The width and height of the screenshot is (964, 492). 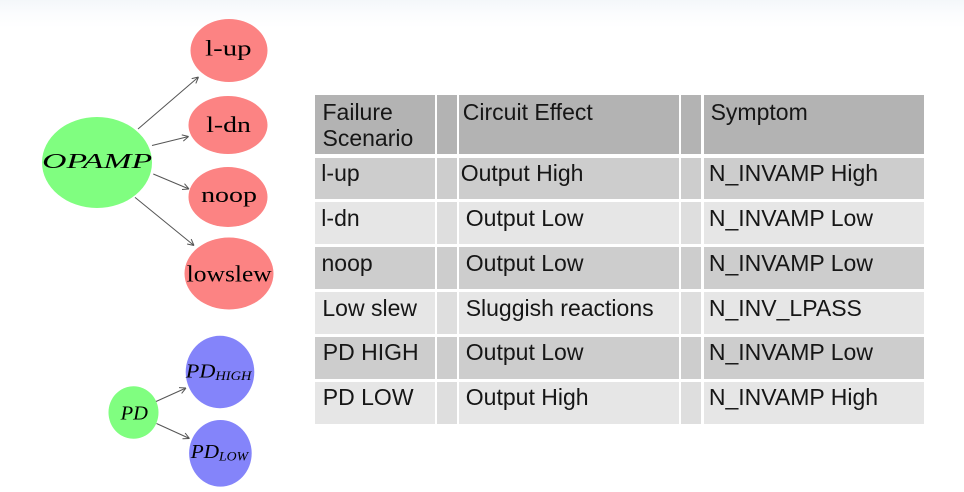 I want to click on svg-text: lowslew, so click(x=230, y=275).